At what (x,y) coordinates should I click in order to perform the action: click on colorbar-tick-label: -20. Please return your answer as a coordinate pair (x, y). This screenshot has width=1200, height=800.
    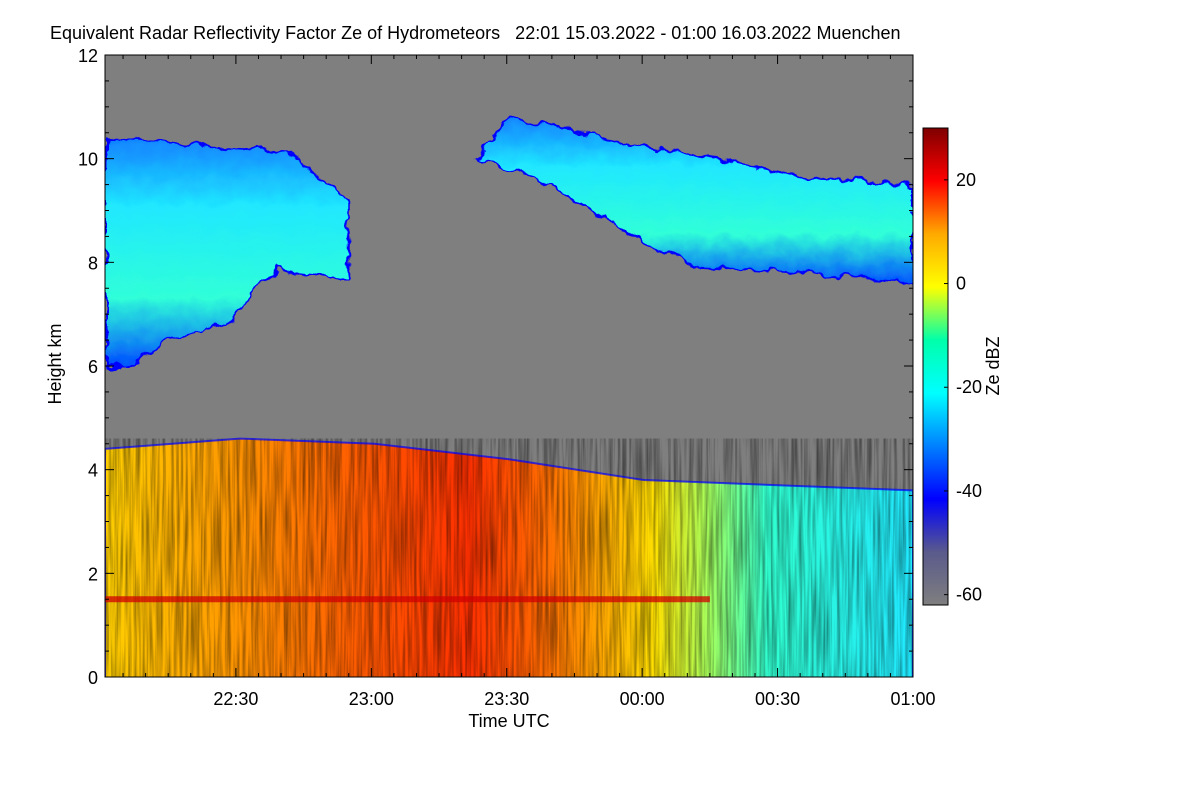
    Looking at the image, I should click on (969, 387).